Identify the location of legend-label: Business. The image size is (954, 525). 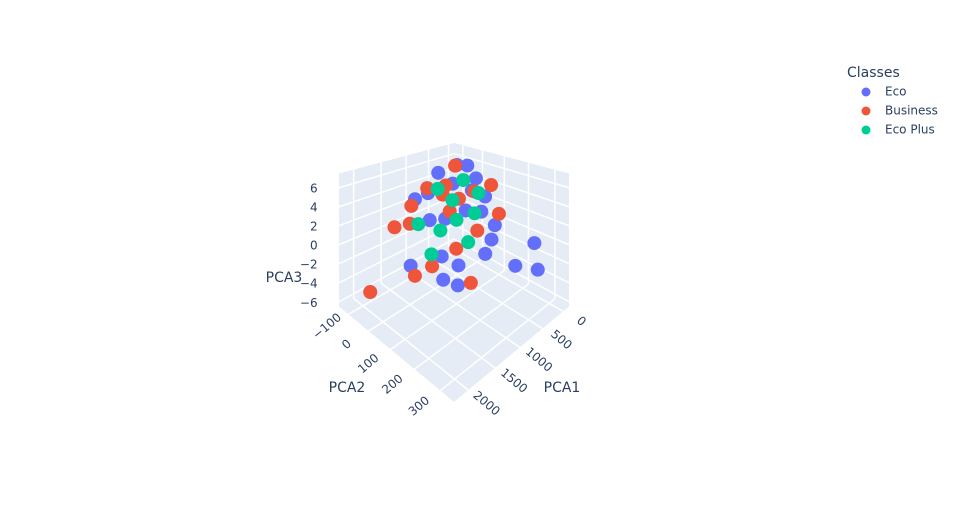
(911, 111).